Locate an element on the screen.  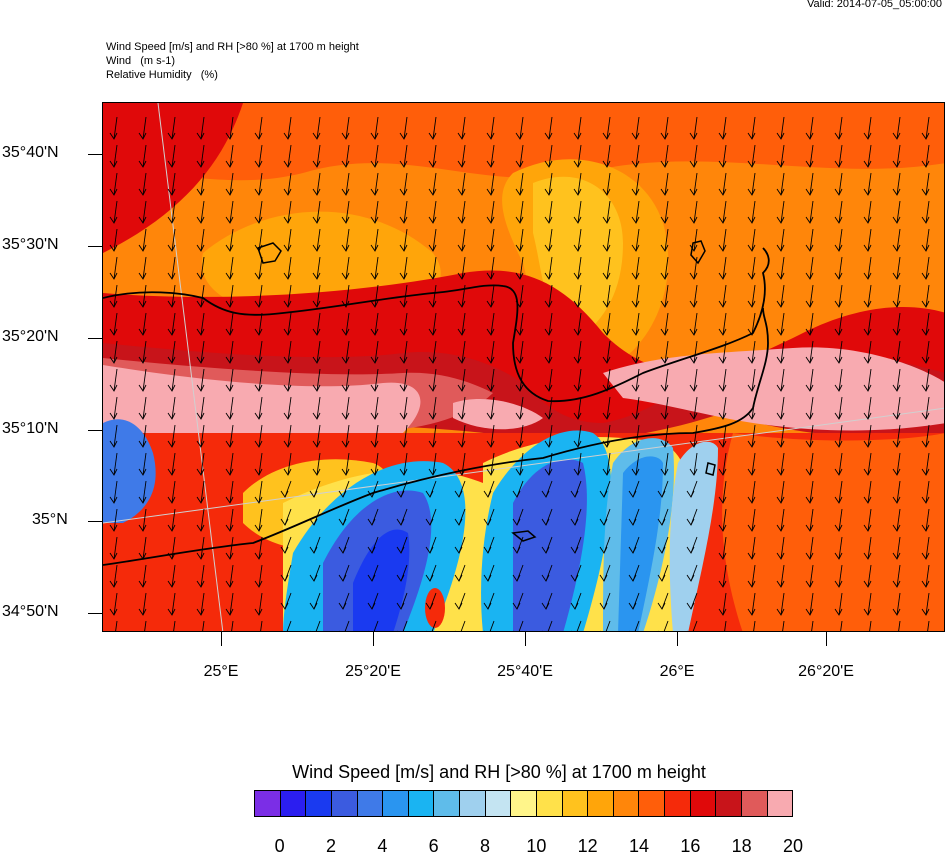
colorbar-label: 20 is located at coordinates (793, 846).